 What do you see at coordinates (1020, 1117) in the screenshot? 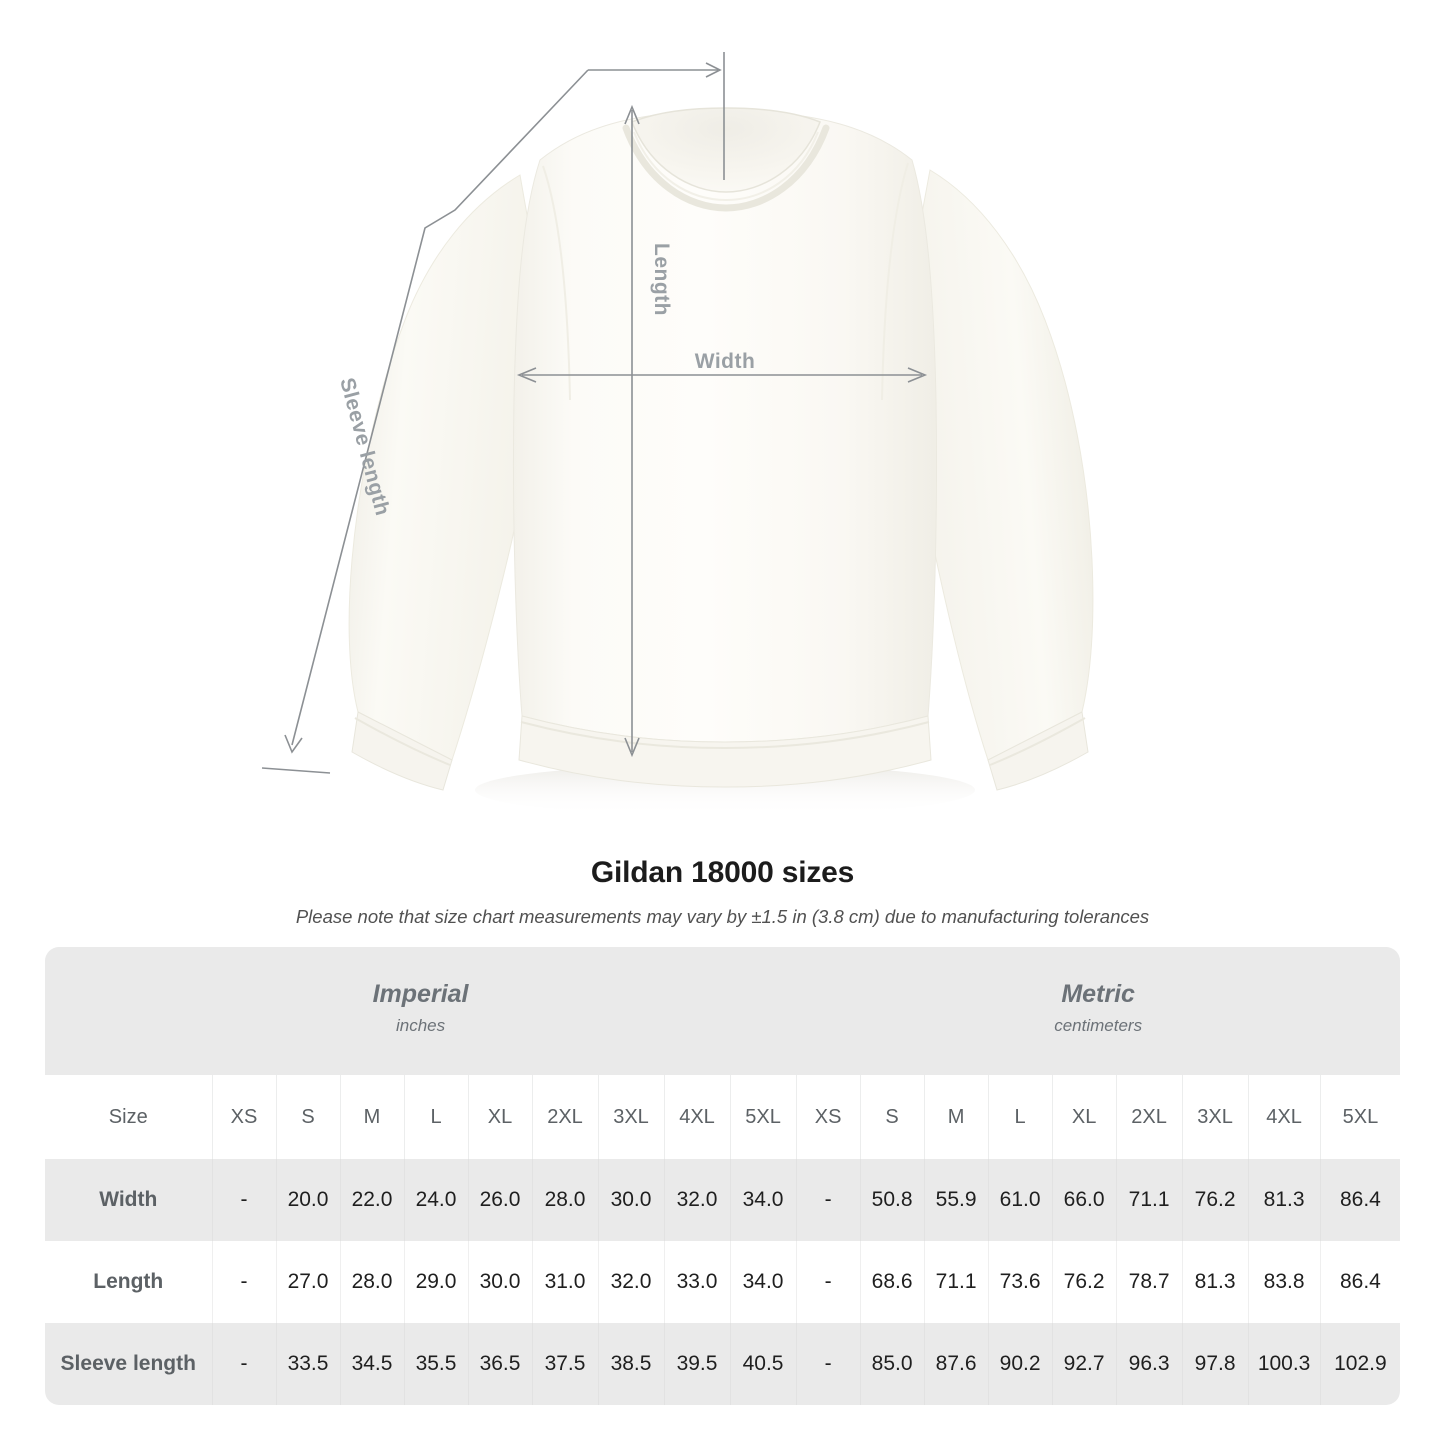
I see `size-header-metric-l: L` at bounding box center [1020, 1117].